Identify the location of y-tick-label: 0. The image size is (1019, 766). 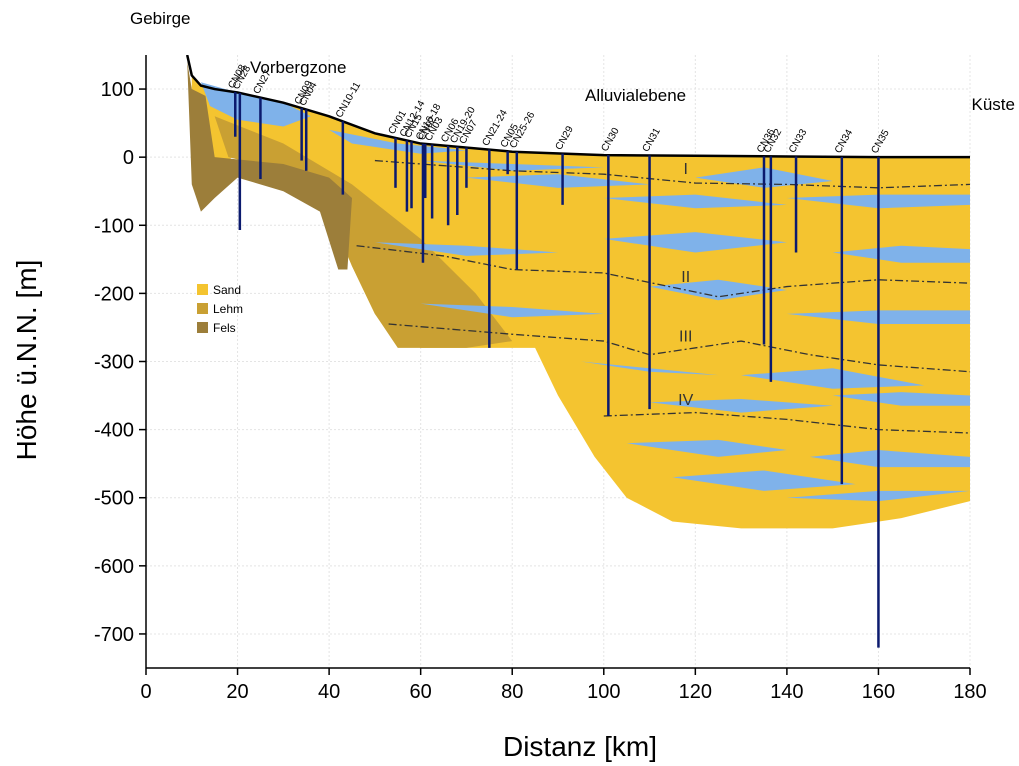
(128, 158).